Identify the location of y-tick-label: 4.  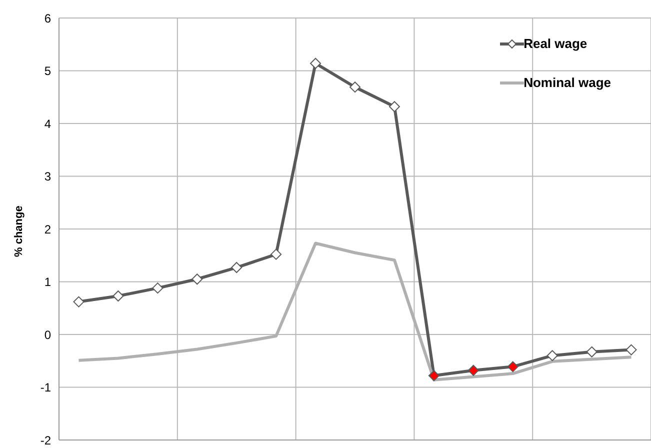
(48, 123).